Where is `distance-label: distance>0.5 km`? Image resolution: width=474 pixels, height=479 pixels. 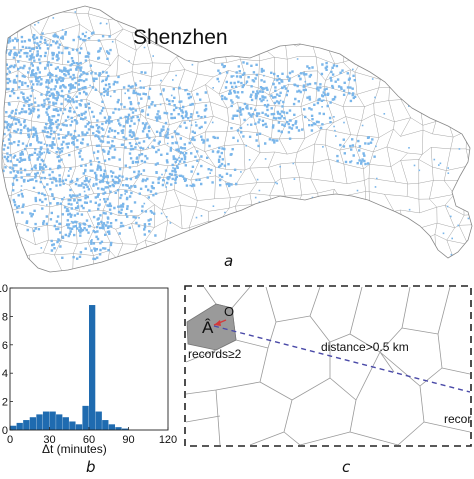
distance-label: distance>0.5 km is located at coordinates (365, 347).